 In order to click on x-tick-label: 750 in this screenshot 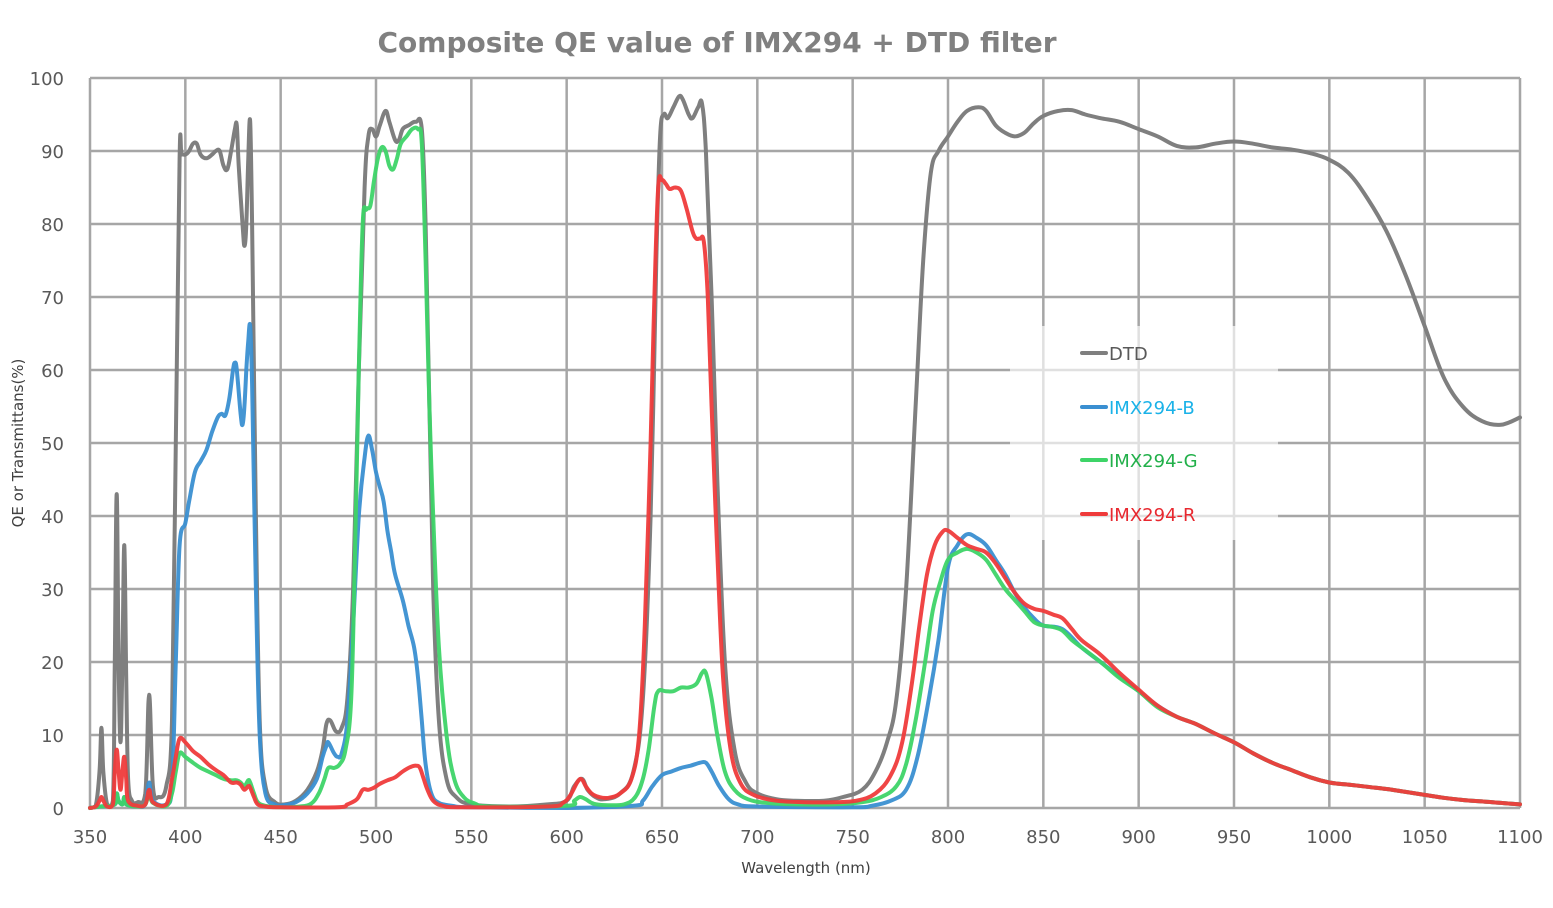, I will do `click(852, 837)`.